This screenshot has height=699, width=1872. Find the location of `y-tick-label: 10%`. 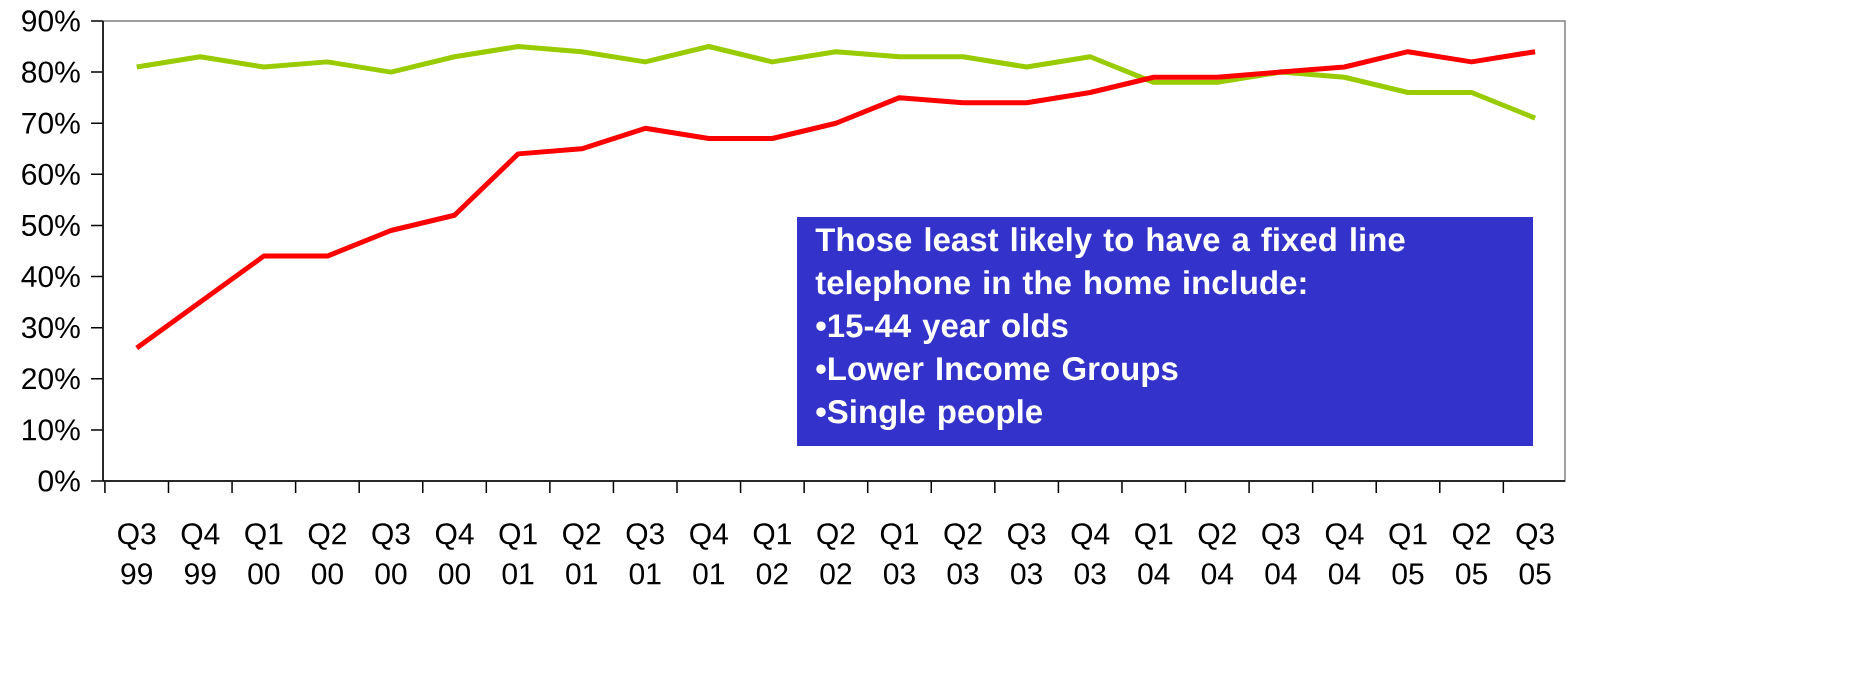

y-tick-label: 10% is located at coordinates (51, 430).